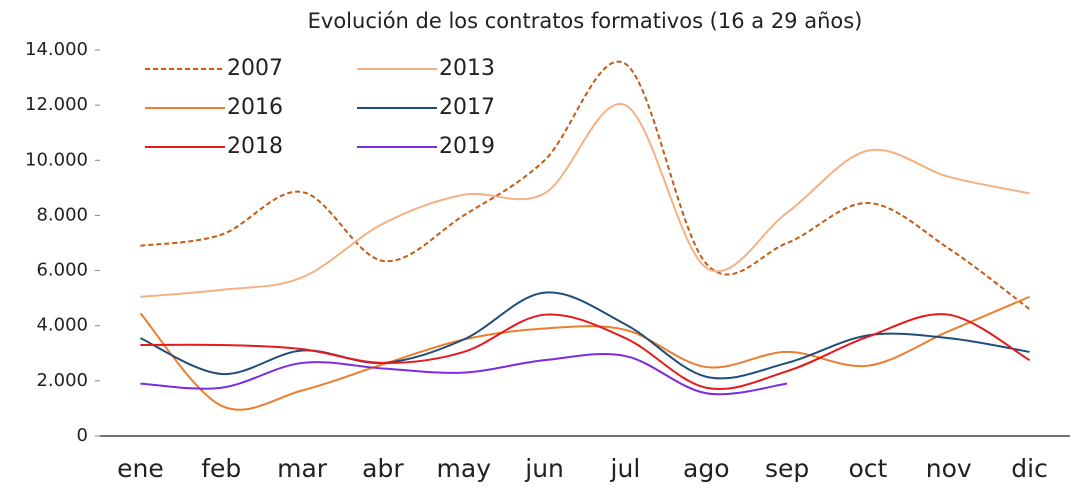  I want to click on y-tick-label: 12.000, so click(56, 104).